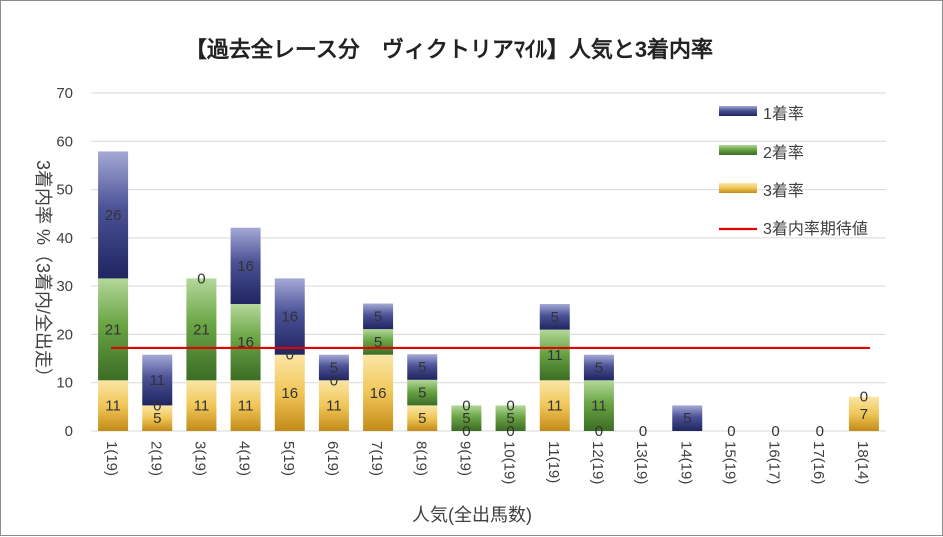  What do you see at coordinates (818, 462) in the screenshot?
I see `x-tick-label: 17(16)` at bounding box center [818, 462].